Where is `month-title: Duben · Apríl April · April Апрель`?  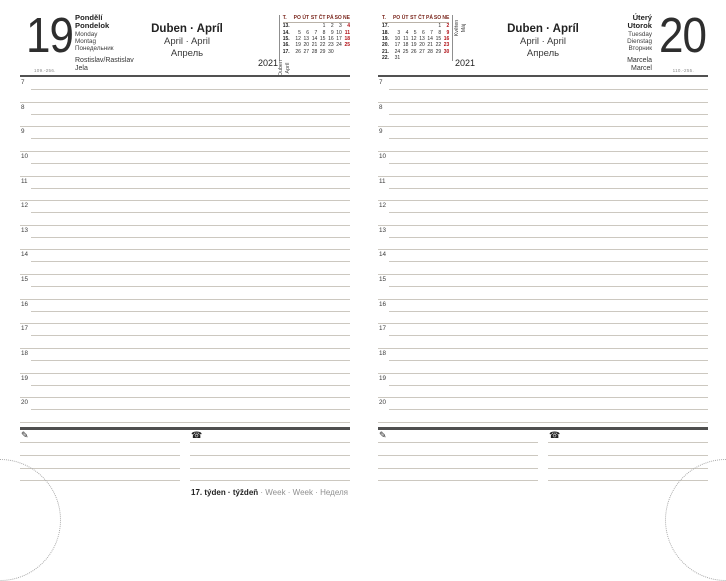
month-title: Duben · Apríl April · April Апрель is located at coordinates (187, 41).